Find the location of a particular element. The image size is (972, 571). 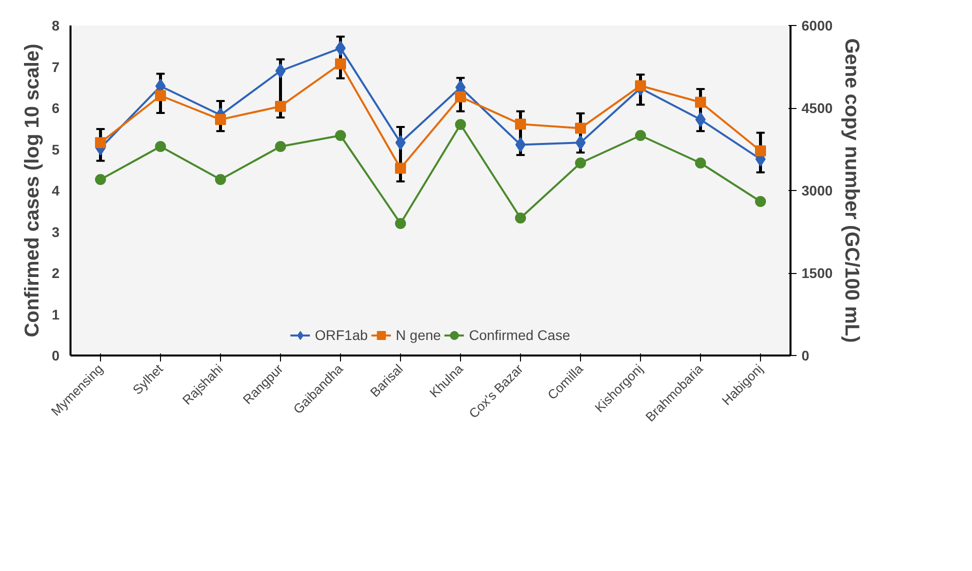

legend-label: ORF1ab is located at coordinates (341, 335).